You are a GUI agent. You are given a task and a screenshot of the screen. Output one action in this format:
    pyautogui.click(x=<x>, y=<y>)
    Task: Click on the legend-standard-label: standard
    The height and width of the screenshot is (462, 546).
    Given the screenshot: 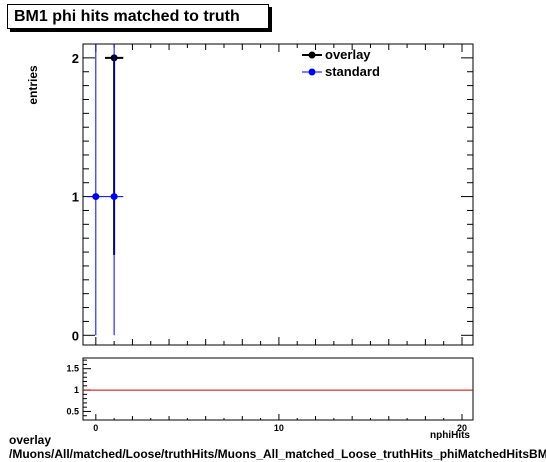 What is the action you would take?
    pyautogui.click(x=352, y=71)
    